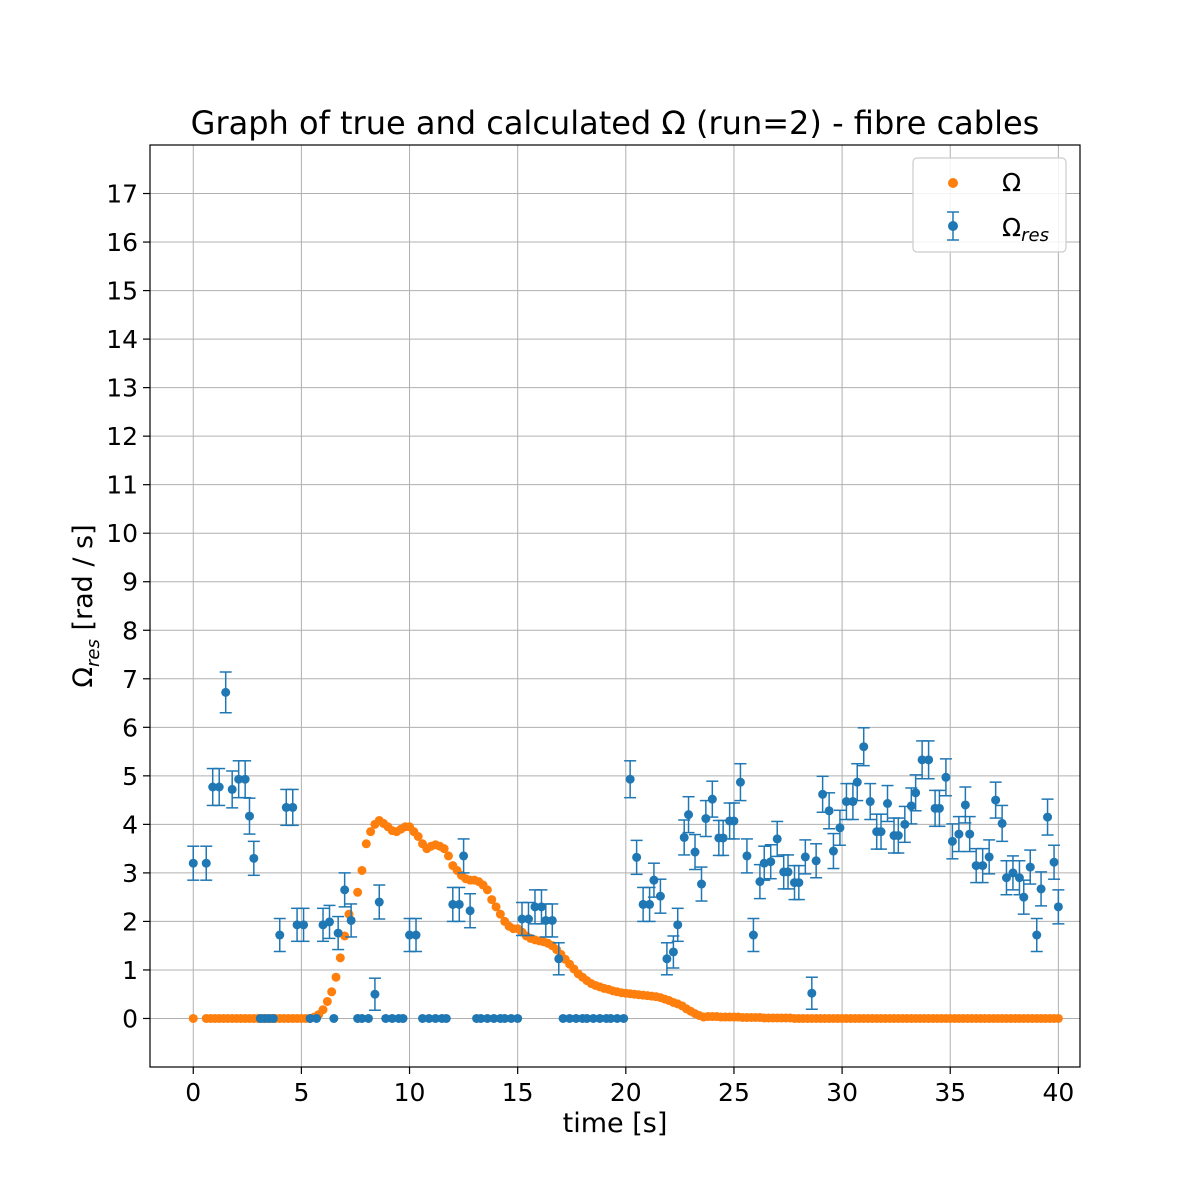 The width and height of the screenshot is (1200, 1200). What do you see at coordinates (122, 388) in the screenshot?
I see `y-tick-label: 13` at bounding box center [122, 388].